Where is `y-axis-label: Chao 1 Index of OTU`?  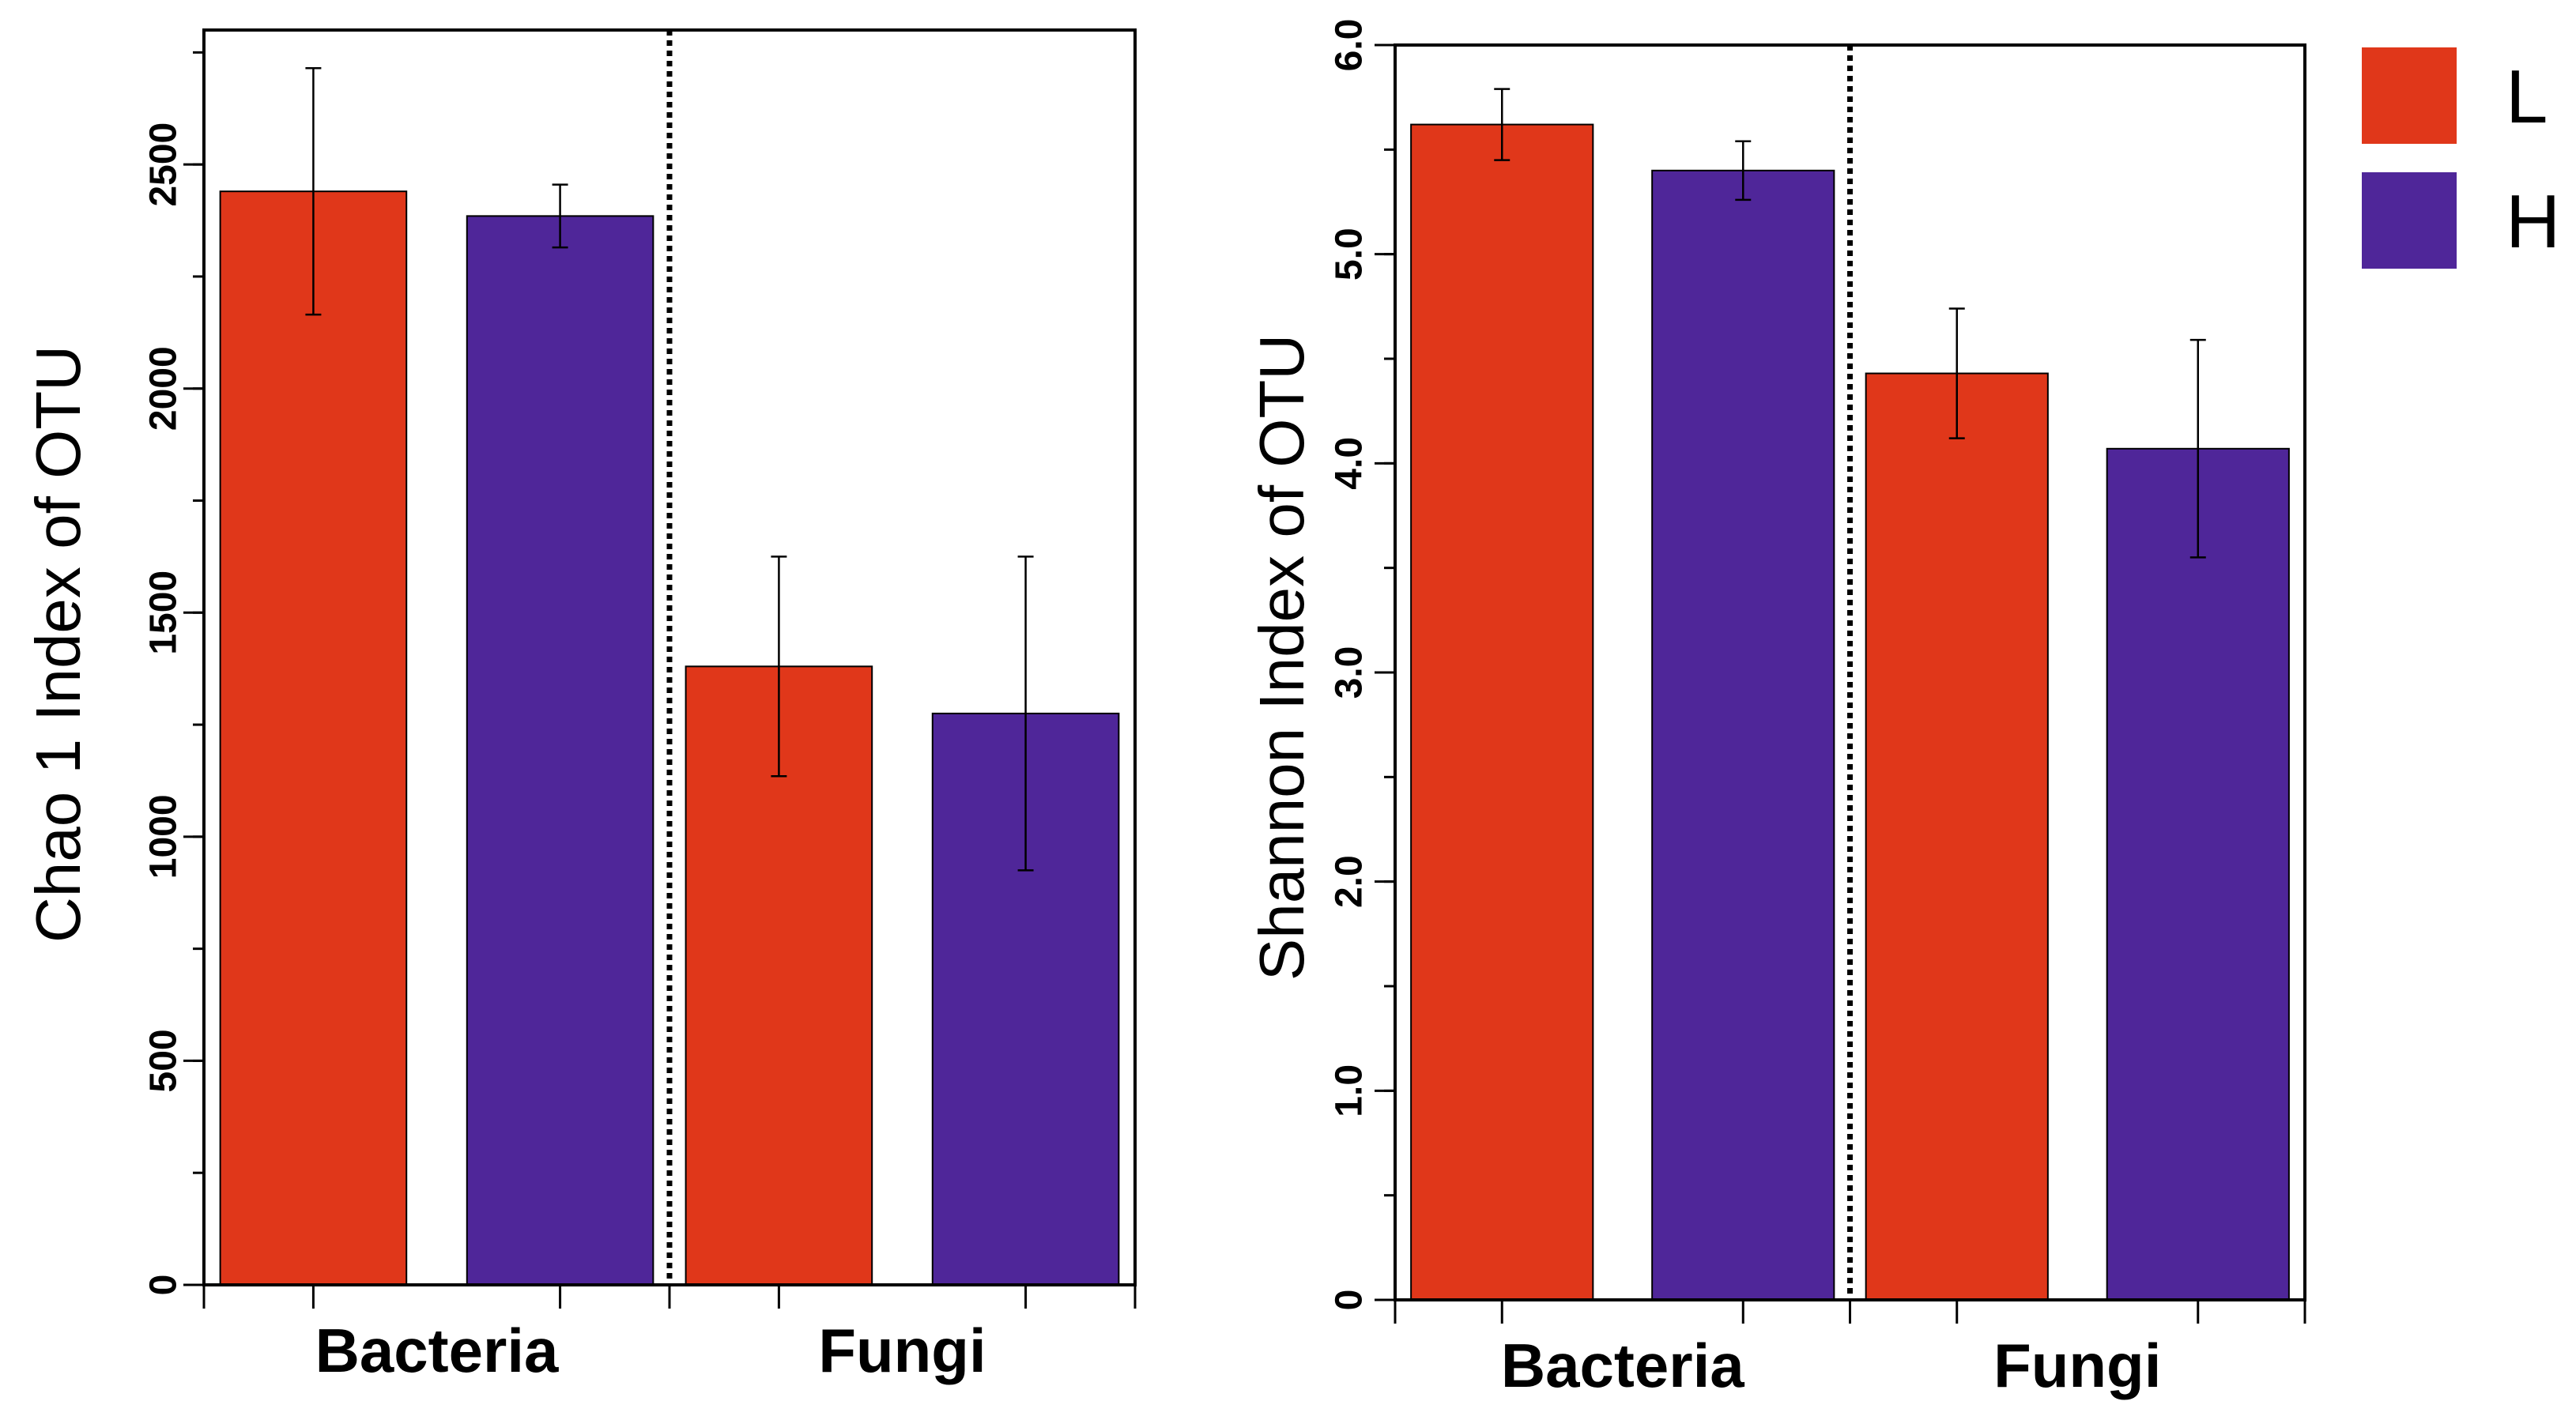 y-axis-label: Chao 1 Index of OTU is located at coordinates (58, 644).